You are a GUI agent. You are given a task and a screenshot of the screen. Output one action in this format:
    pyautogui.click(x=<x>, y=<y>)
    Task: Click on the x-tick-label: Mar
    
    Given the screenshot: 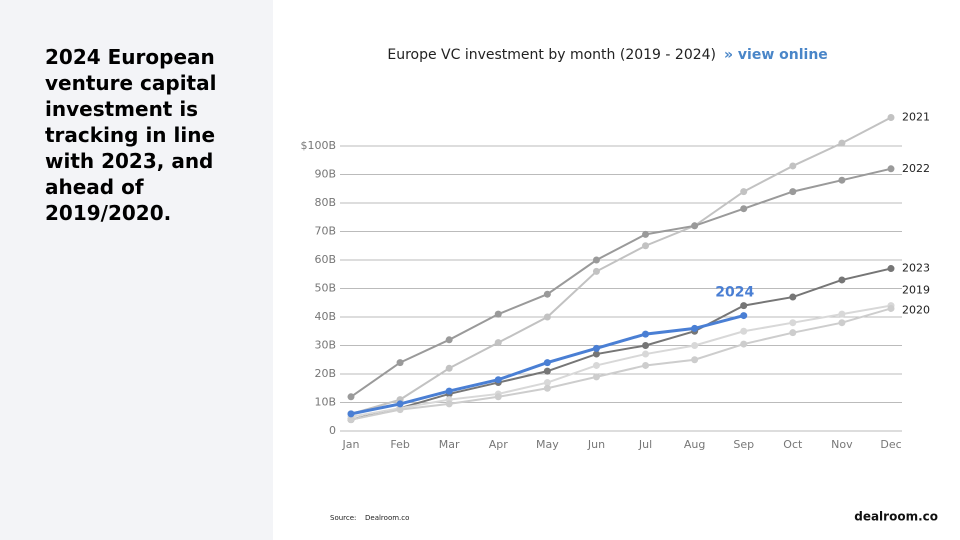 What is the action you would take?
    pyautogui.click(x=449, y=444)
    